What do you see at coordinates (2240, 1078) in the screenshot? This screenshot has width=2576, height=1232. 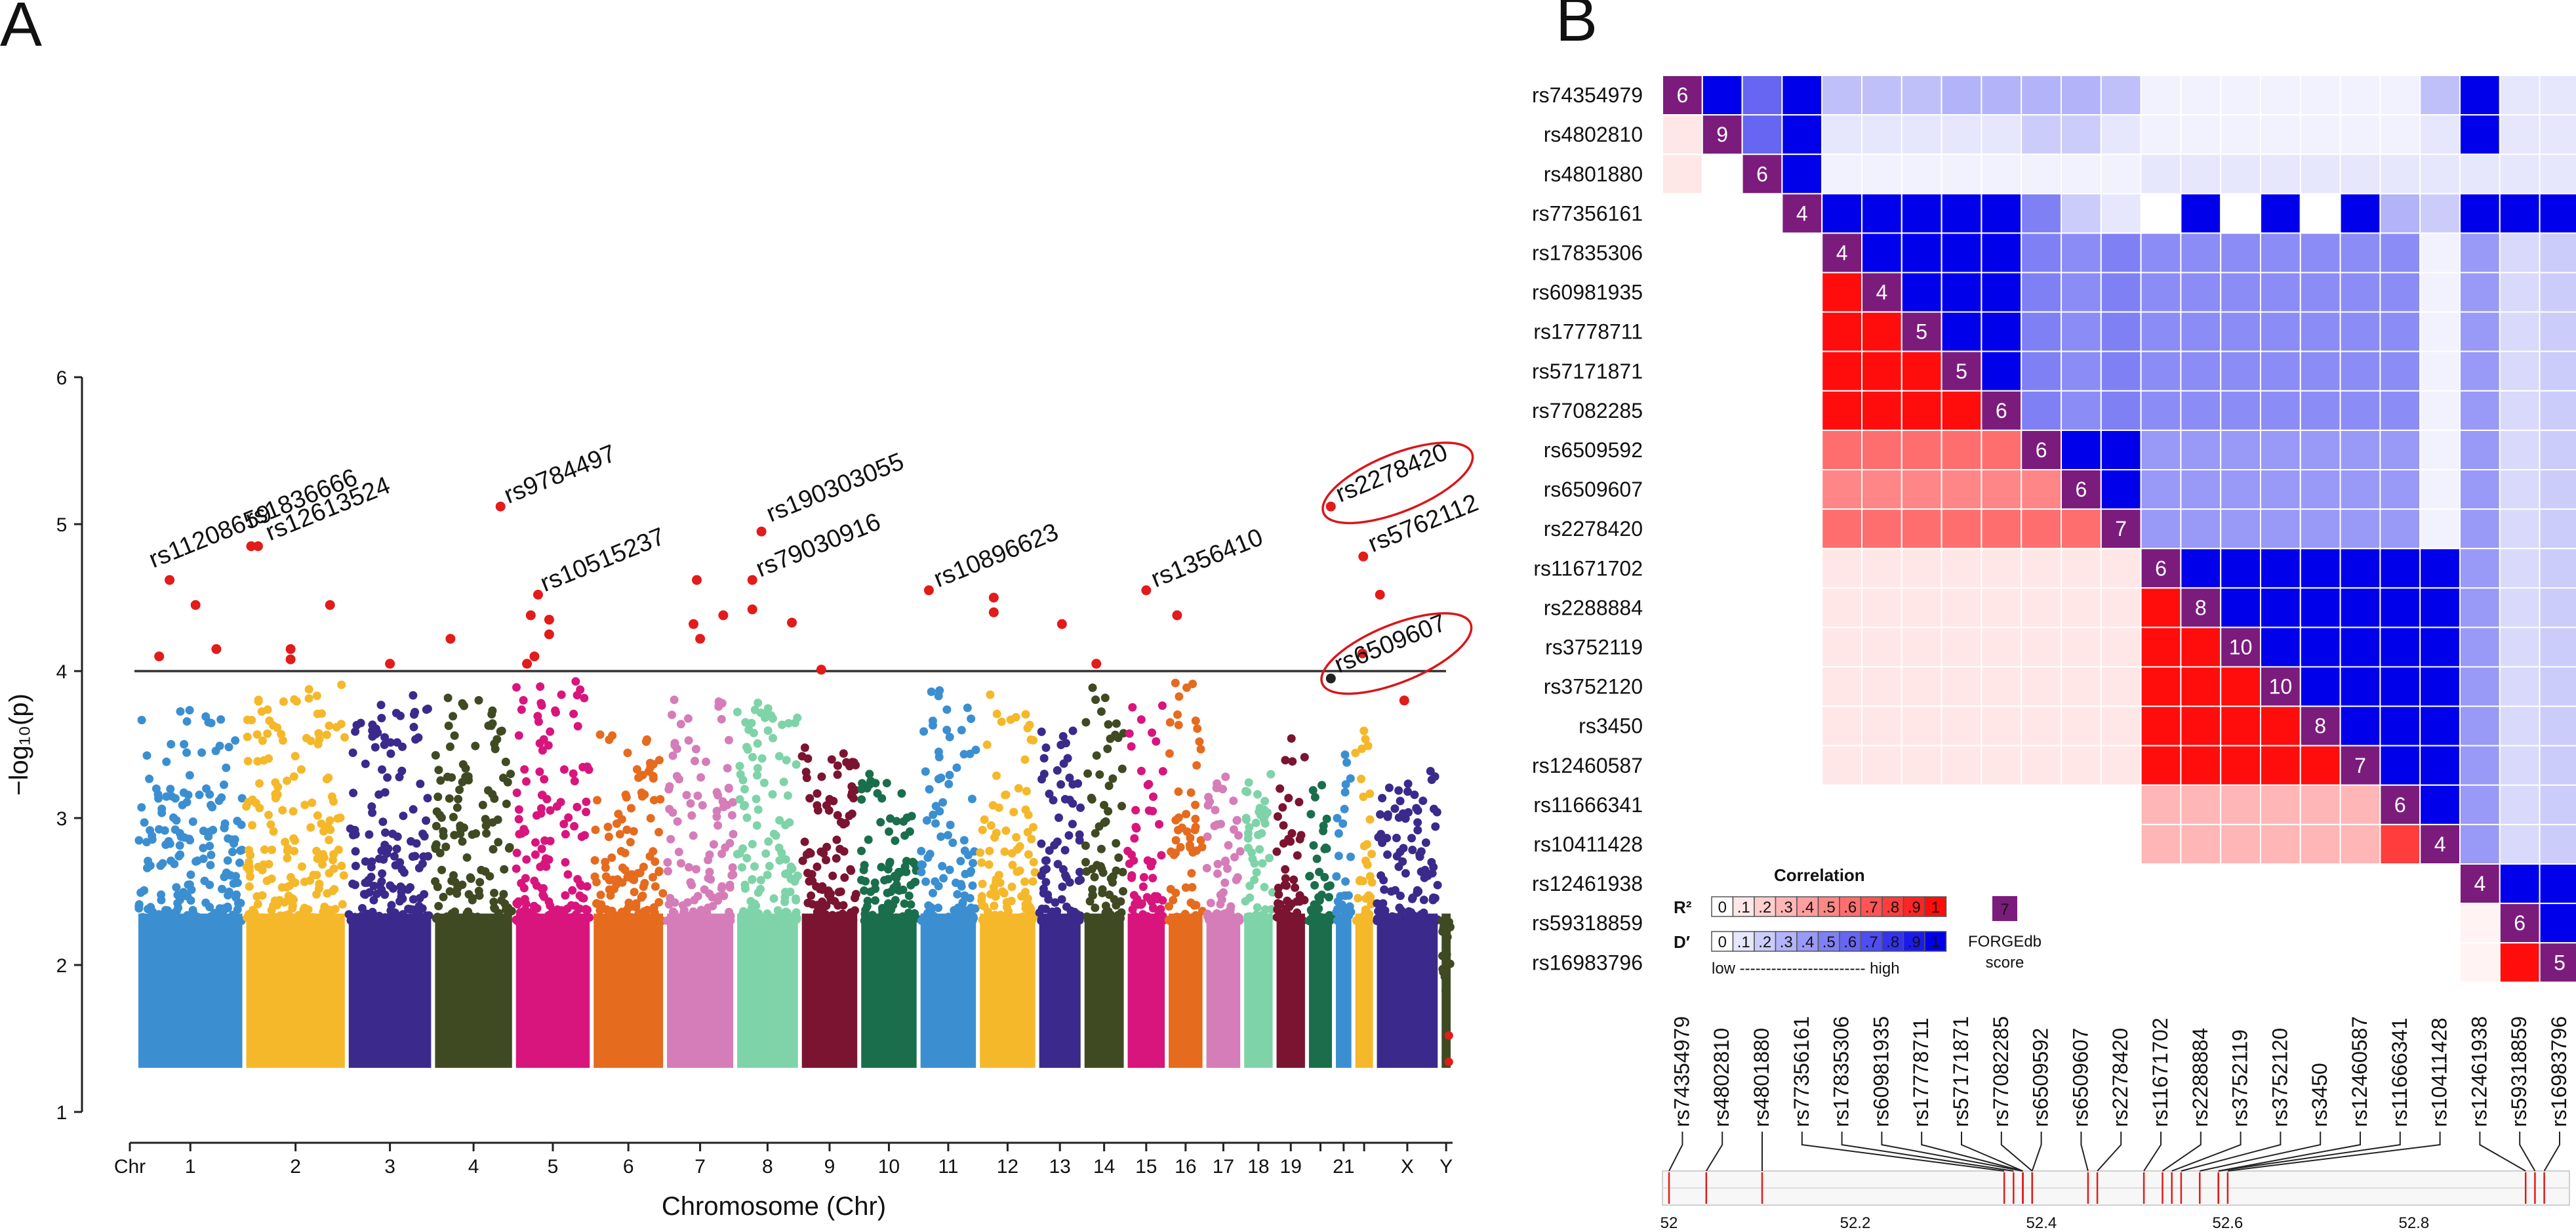 I see `ld-col-label-rs3752119: rs3752119` at bounding box center [2240, 1078].